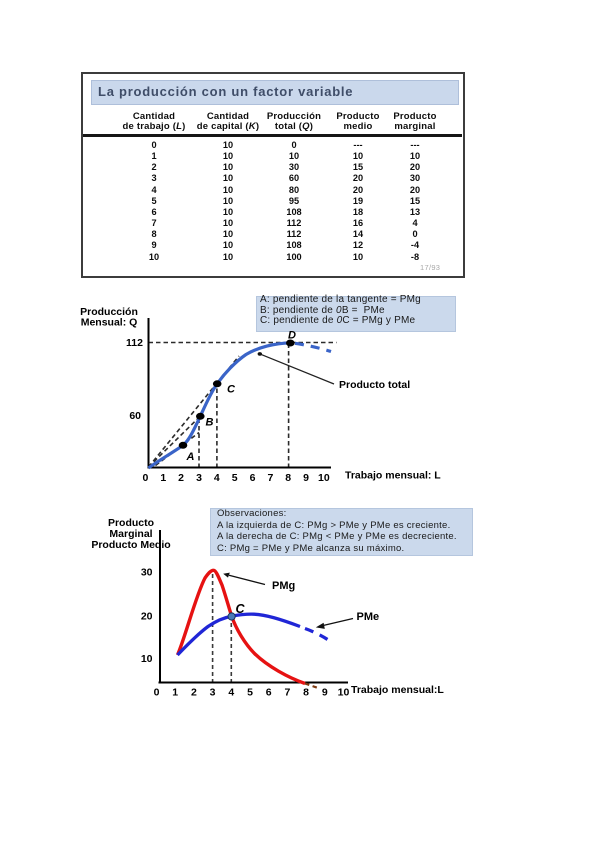 Image resolution: width=600 pixels, height=848 pixels. Describe the element at coordinates (210, 423) in the screenshot. I see `svg-text: B` at that location.